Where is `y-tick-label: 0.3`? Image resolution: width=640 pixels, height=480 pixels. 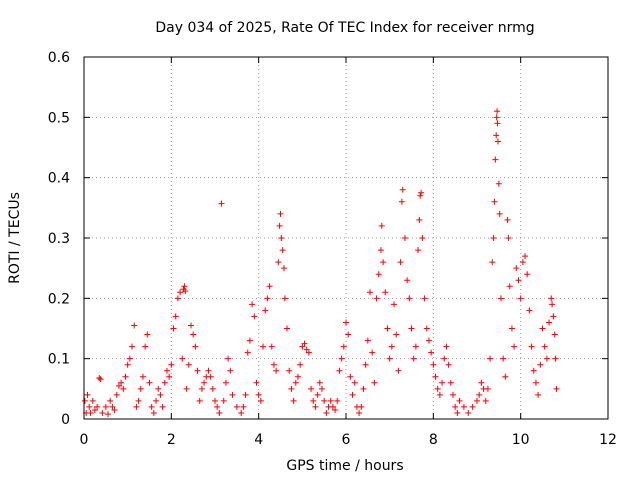
y-tick-label: 0.3 is located at coordinates (59, 239).